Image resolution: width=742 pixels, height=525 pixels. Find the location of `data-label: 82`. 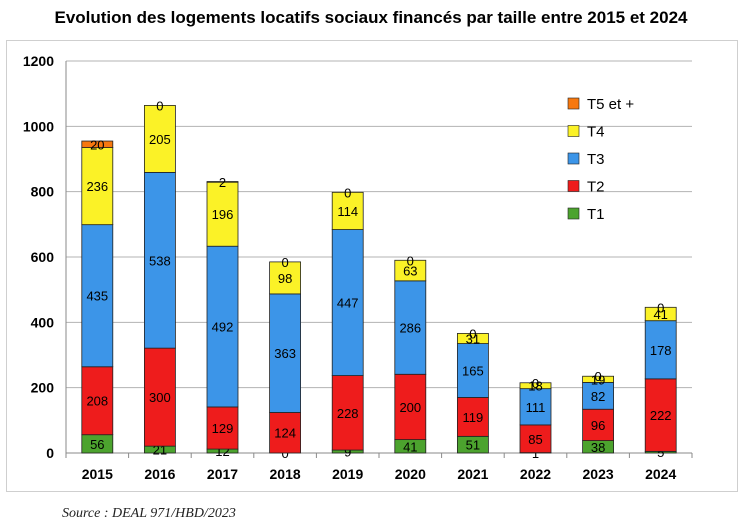

data-label: 82 is located at coordinates (598, 396).